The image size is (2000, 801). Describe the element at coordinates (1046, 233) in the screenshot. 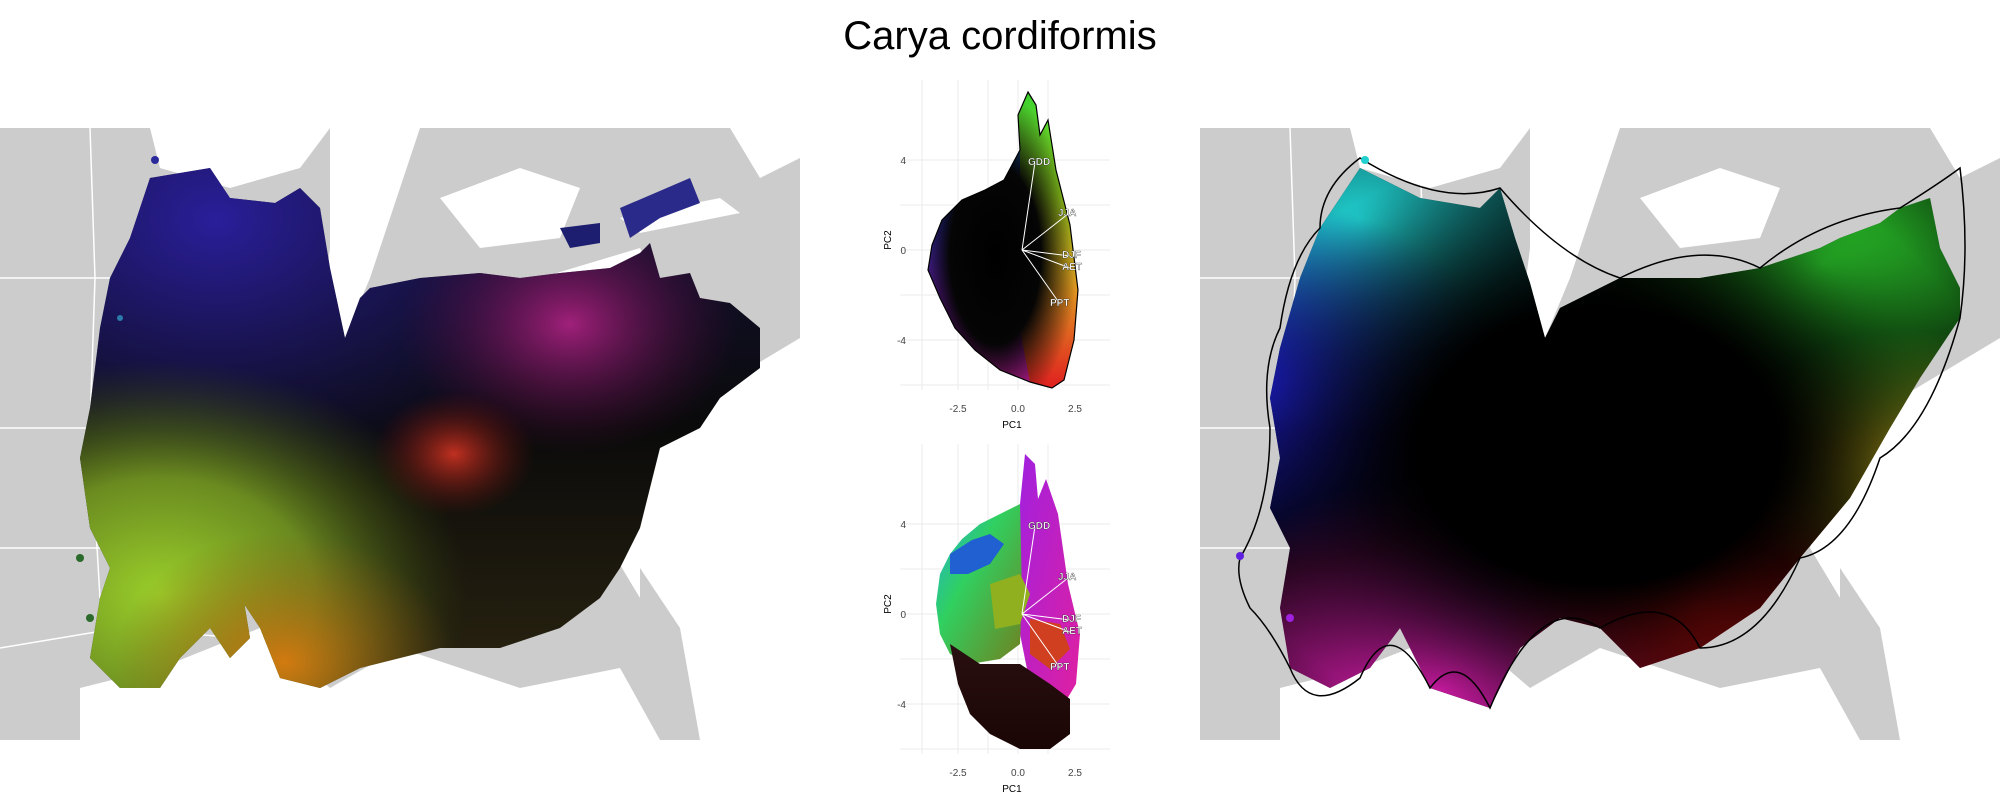

I see `pca-top-vectors` at that location.